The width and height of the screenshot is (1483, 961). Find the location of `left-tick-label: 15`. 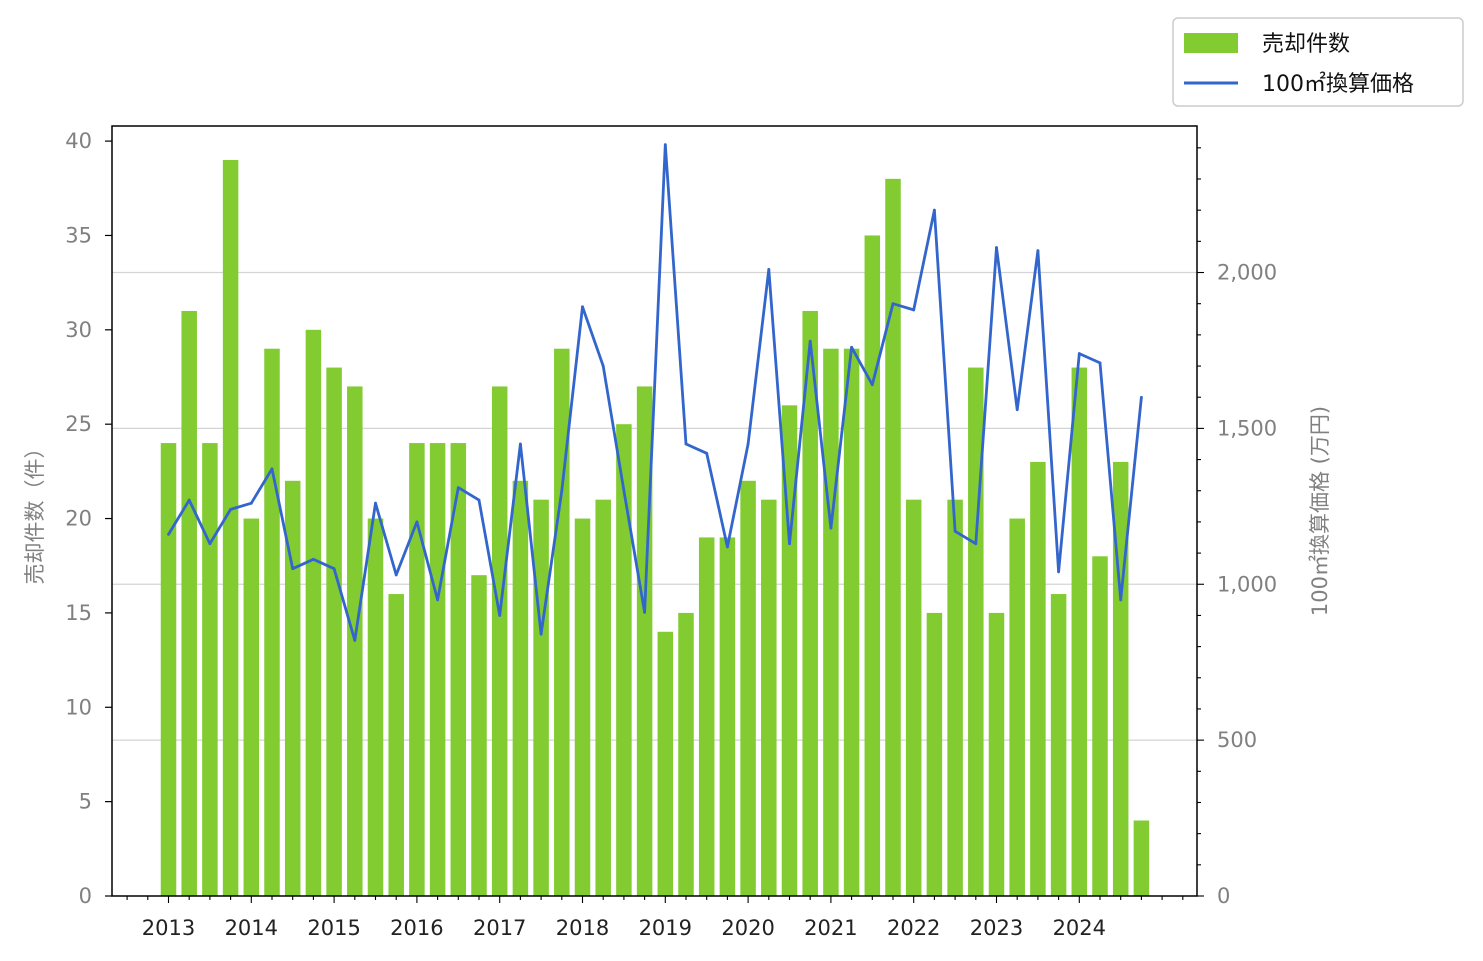

left-tick-label: 15 is located at coordinates (78, 613).